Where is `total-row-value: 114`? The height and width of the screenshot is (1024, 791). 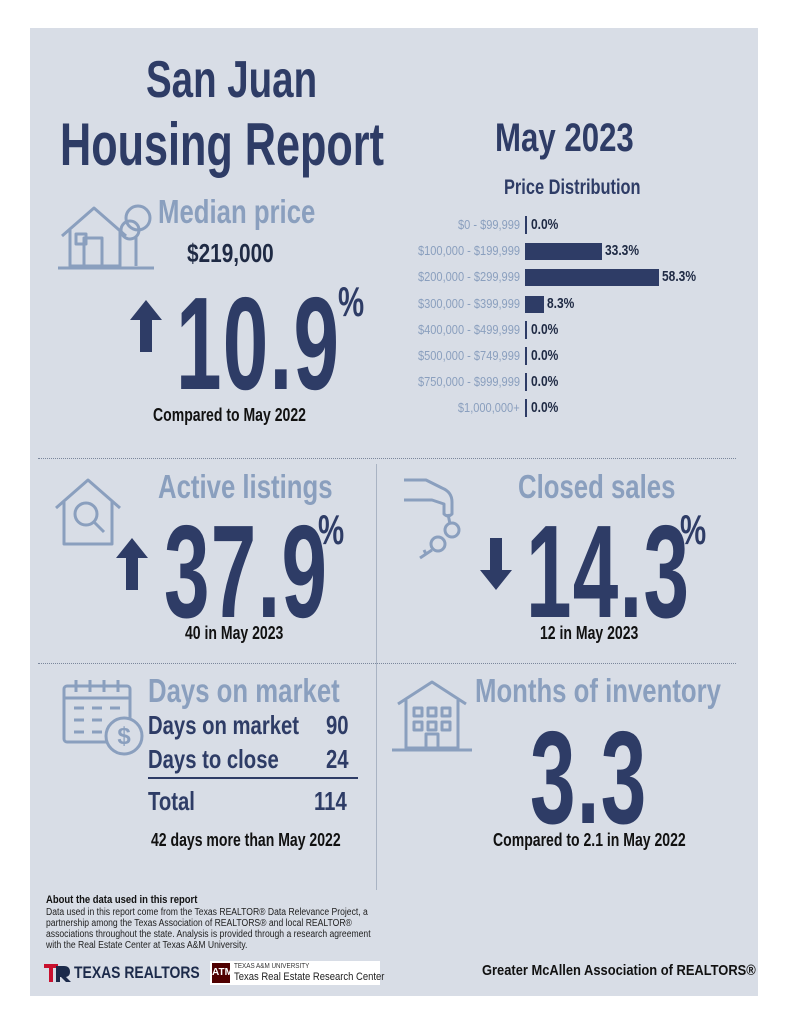 total-row-value: 114 is located at coordinates (330, 801).